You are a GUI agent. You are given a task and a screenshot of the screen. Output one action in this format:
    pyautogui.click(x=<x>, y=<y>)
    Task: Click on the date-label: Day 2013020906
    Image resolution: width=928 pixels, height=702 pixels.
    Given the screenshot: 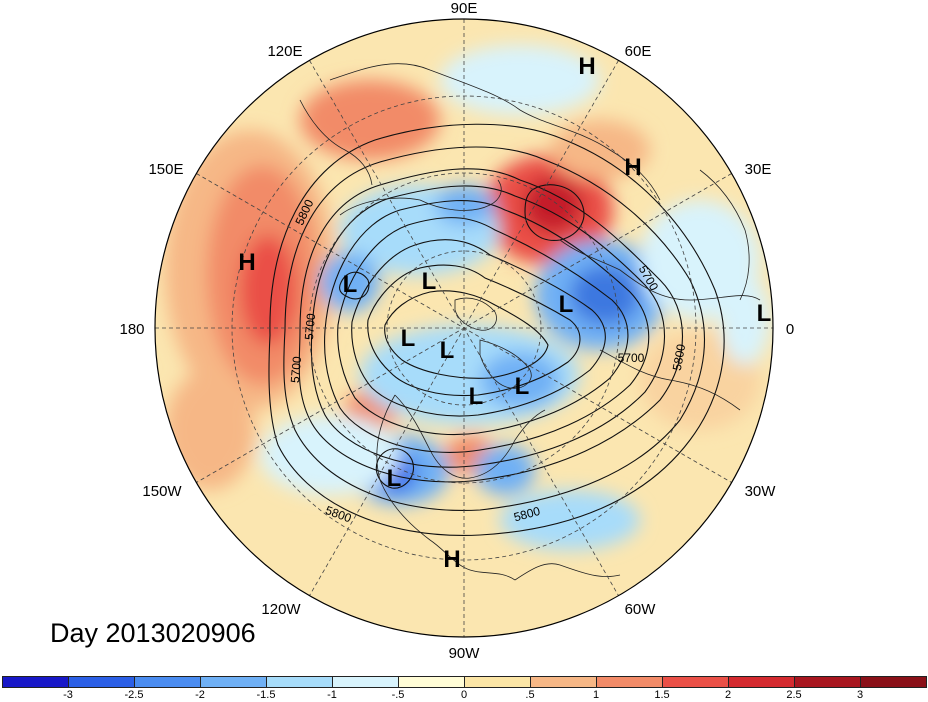 What is the action you would take?
    pyautogui.click(x=153, y=633)
    